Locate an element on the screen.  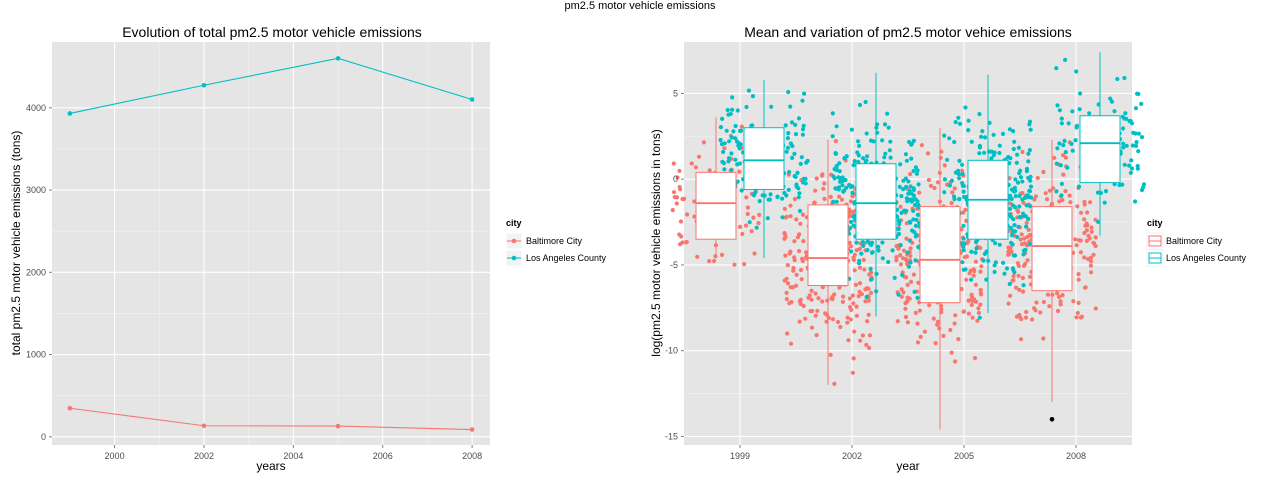
box-chart-x-label: year is located at coordinates (907, 466).